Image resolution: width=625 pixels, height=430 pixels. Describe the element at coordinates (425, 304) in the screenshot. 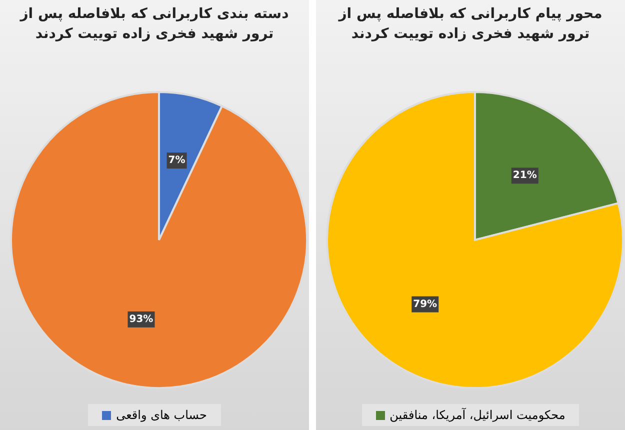

I see `data-label: 79%` at that location.